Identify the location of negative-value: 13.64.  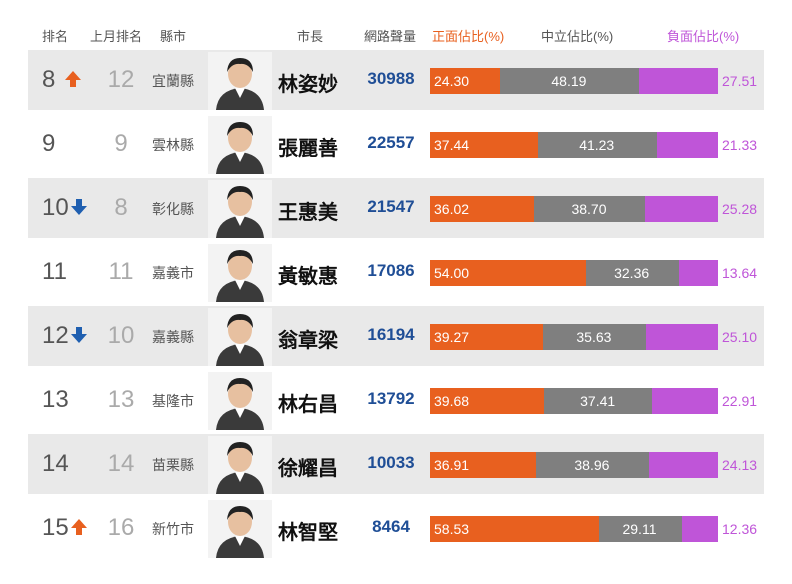
(740, 273).